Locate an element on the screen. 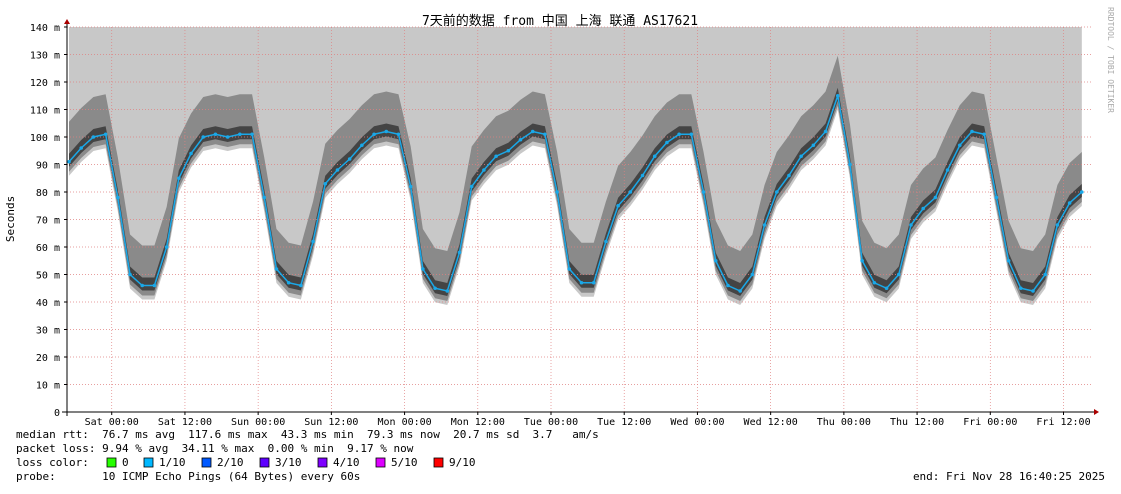 Image resolution: width=1121 pixels, height=494 pixels. x-tick-label: Sat 00:00 is located at coordinates (112, 422).